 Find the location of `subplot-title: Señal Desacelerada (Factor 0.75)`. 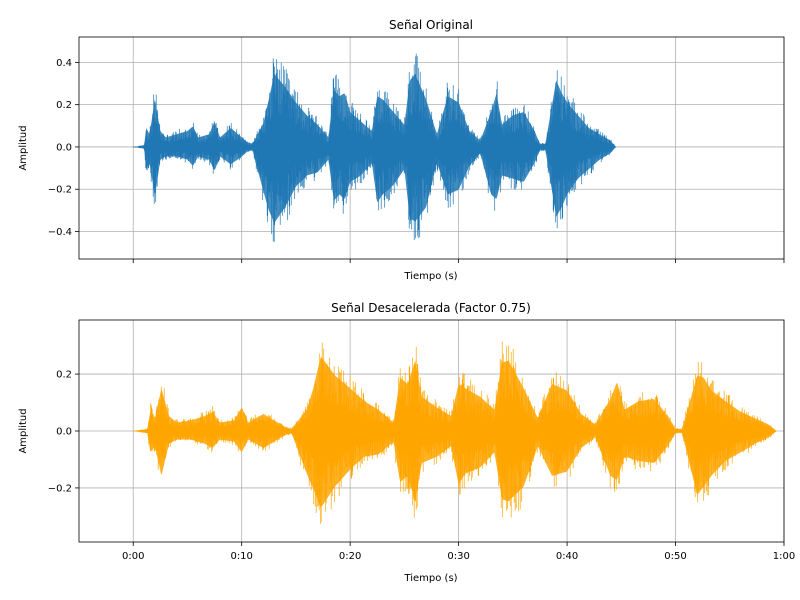

subplot-title: Señal Desacelerada (Factor 0.75) is located at coordinates (431, 308).